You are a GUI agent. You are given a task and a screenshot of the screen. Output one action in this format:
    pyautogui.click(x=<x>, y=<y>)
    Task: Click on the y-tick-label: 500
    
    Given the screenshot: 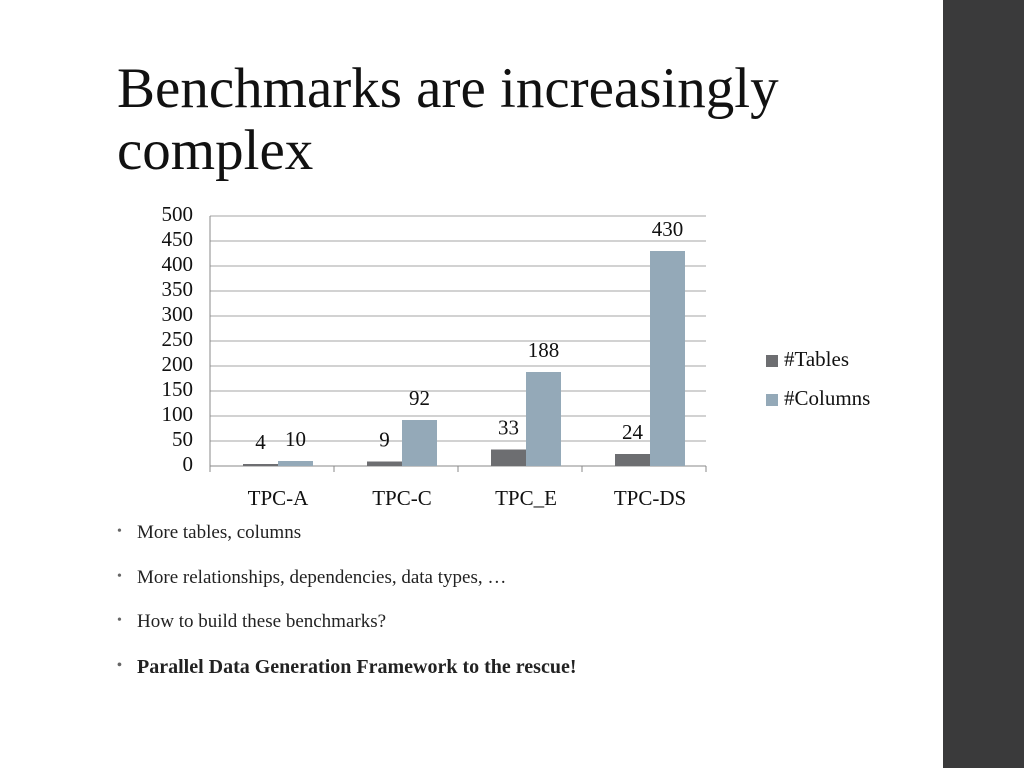 What is the action you would take?
    pyautogui.click(x=178, y=214)
    